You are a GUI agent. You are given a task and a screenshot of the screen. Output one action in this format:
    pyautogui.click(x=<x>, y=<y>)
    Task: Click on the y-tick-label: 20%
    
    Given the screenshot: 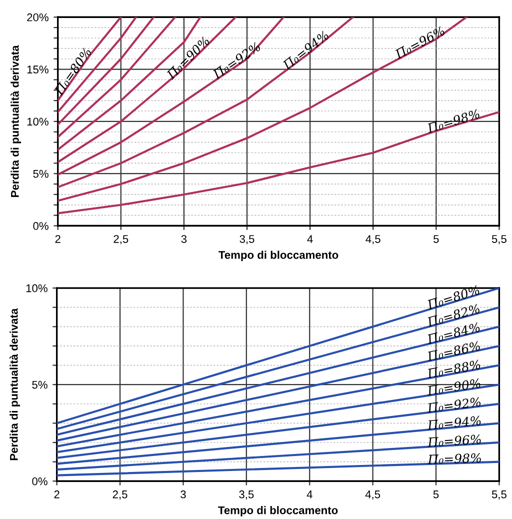 What is the action you would take?
    pyautogui.click(x=37, y=17)
    